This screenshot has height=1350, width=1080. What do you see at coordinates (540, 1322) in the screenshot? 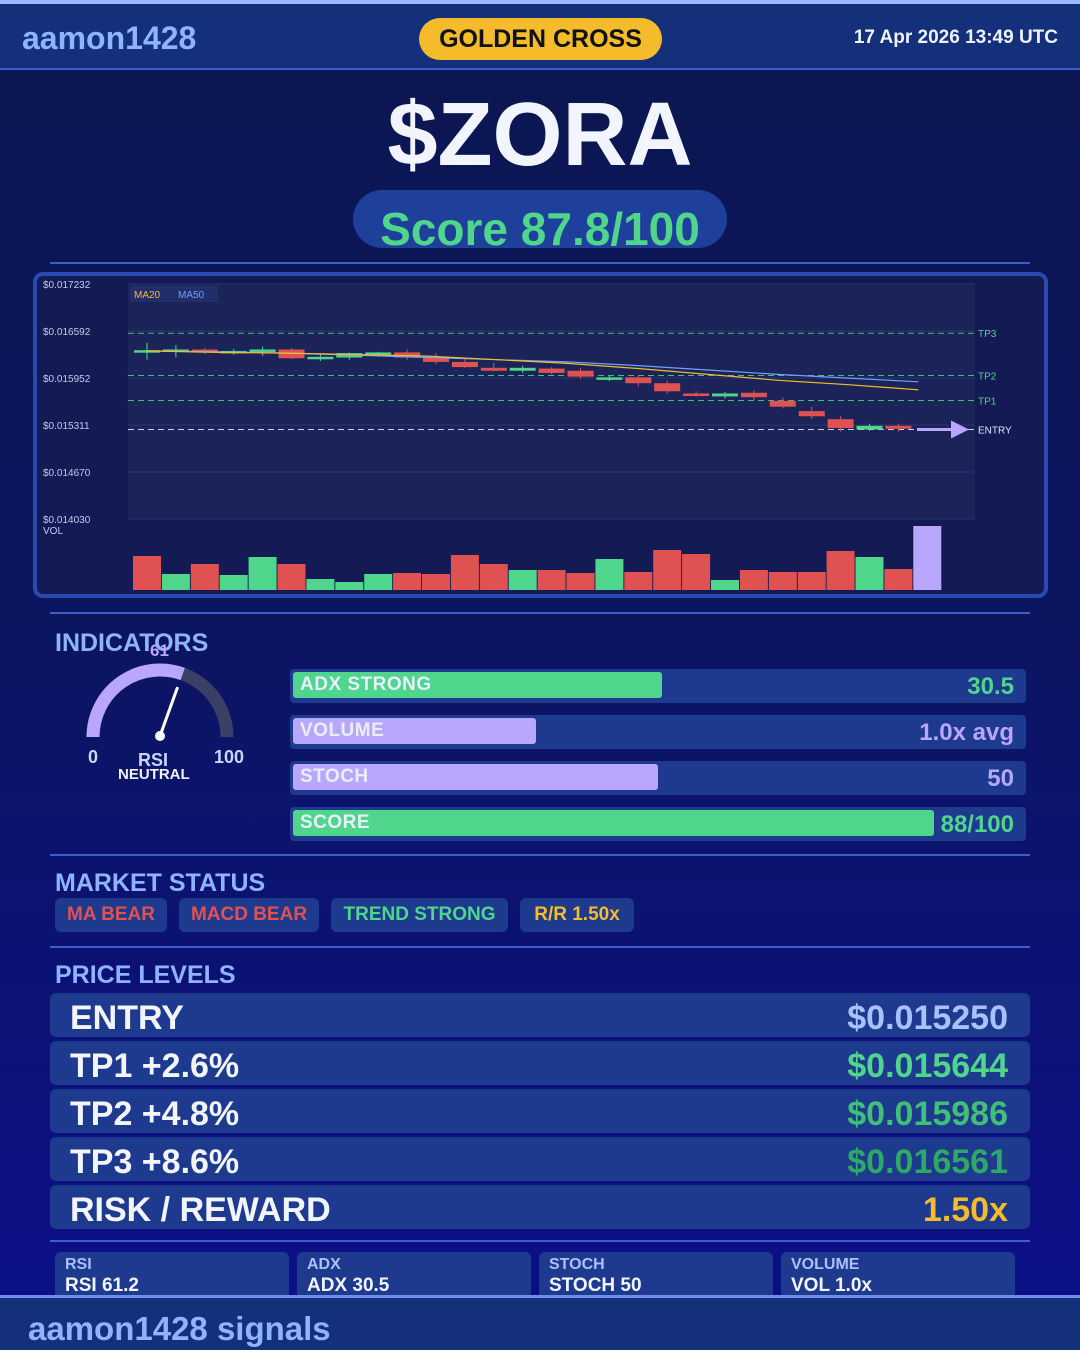
I see `footer-bar: aamon1428 signals` at bounding box center [540, 1322].